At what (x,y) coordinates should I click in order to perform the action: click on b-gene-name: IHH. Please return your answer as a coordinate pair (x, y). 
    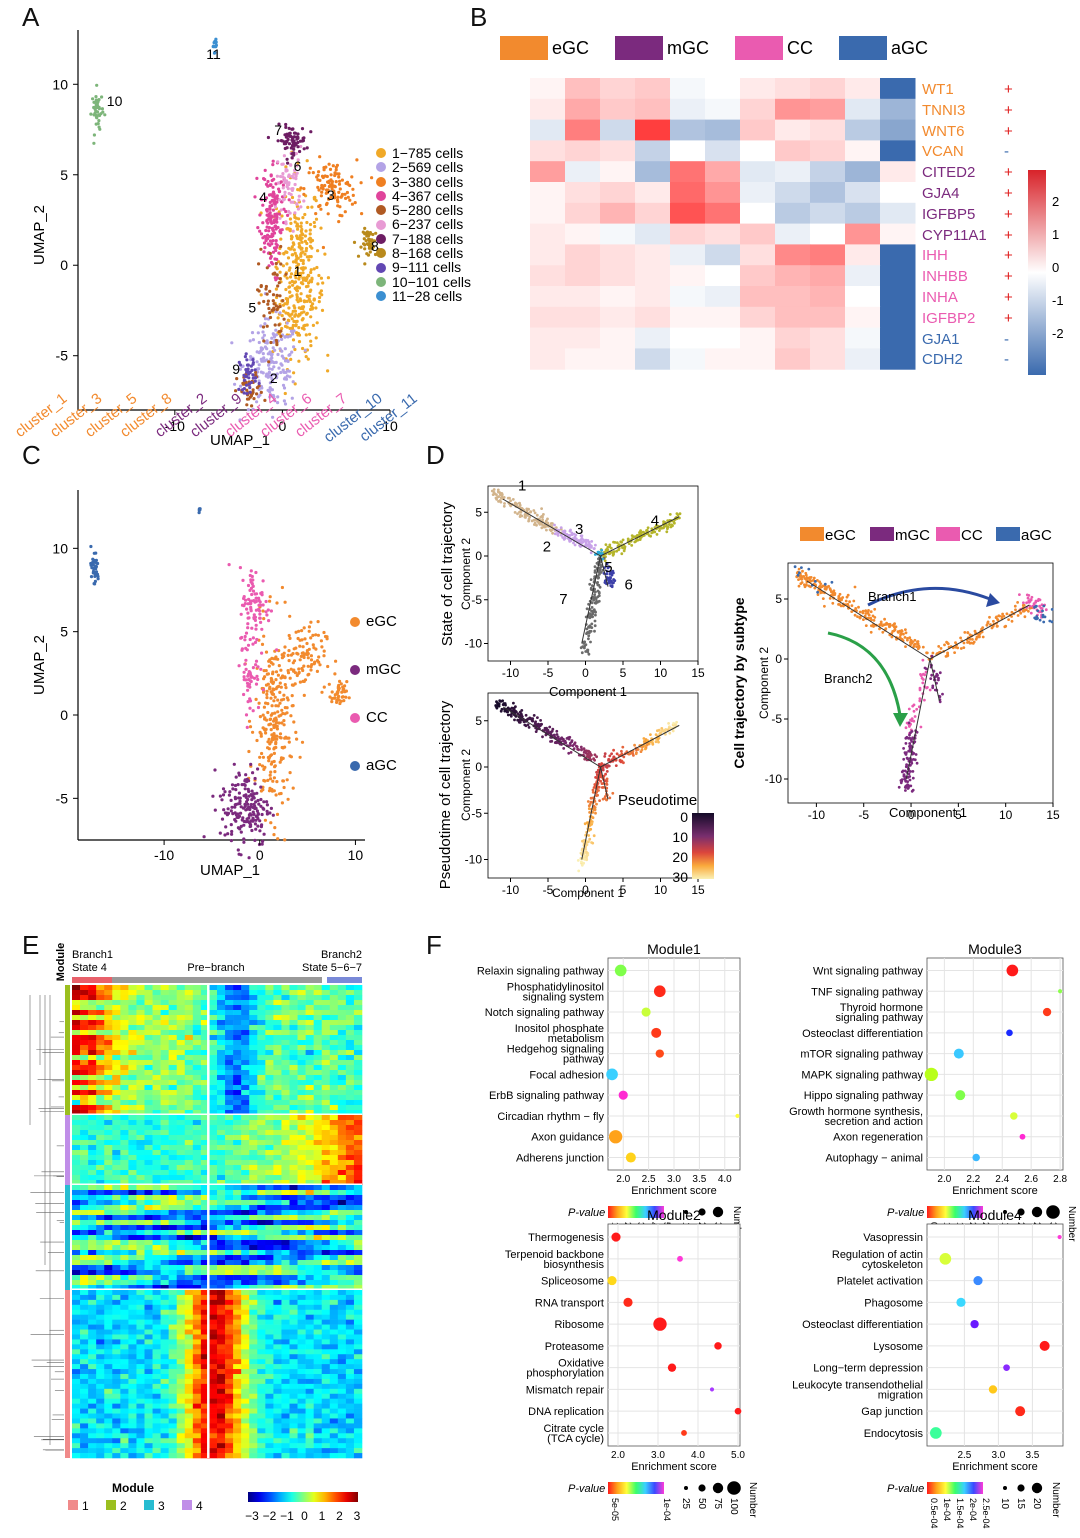
    Looking at the image, I should click on (935, 256).